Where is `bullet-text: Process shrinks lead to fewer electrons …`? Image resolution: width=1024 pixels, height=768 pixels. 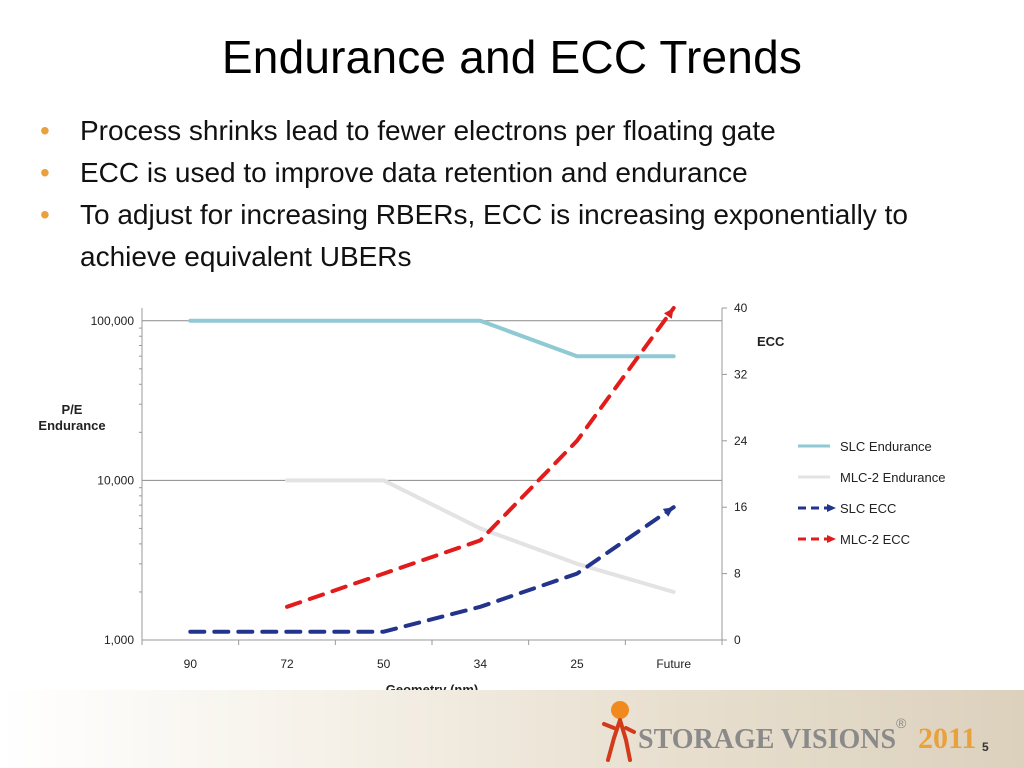
bullet-text: Process shrinks lead to fewer electrons … is located at coordinates (428, 130).